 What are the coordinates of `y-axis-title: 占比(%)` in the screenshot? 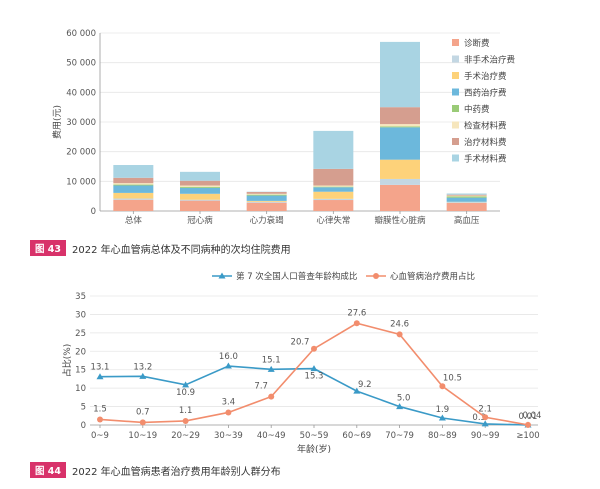 It's located at (67, 361).